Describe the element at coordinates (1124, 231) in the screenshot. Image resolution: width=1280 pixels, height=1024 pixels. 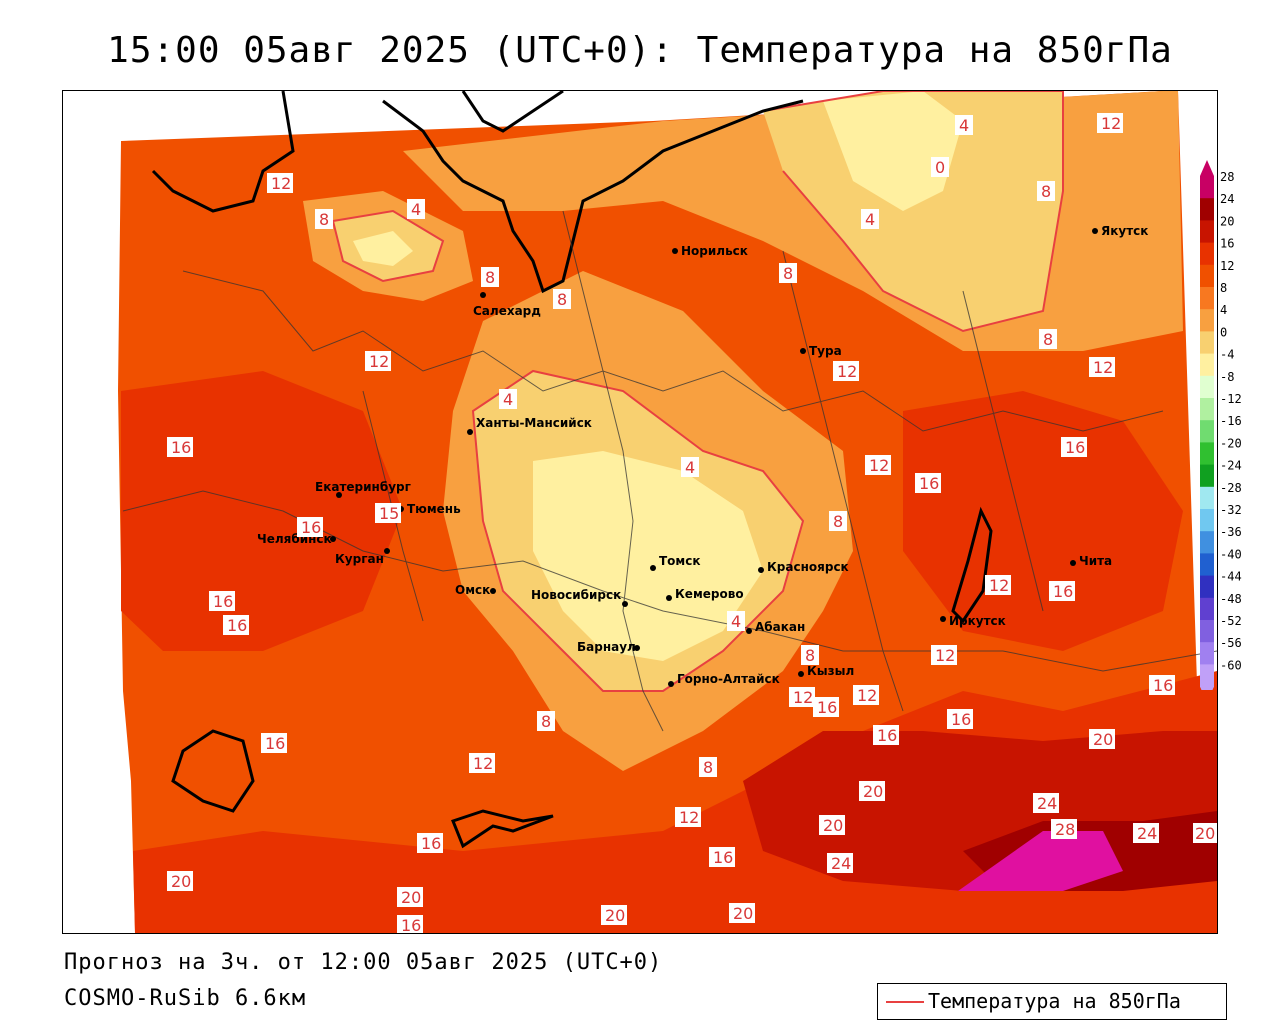
I see `city-yakutsk: Якутск` at that location.